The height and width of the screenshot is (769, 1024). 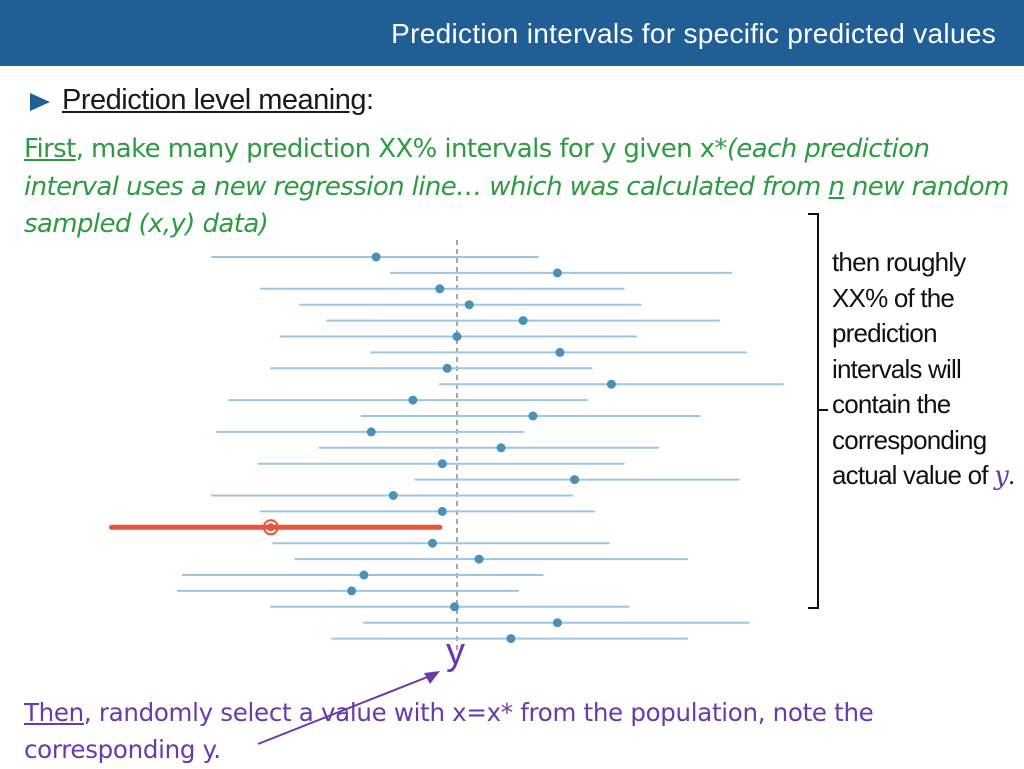 I want to click on section-heading: Prediction level meaning:, so click(x=218, y=100).